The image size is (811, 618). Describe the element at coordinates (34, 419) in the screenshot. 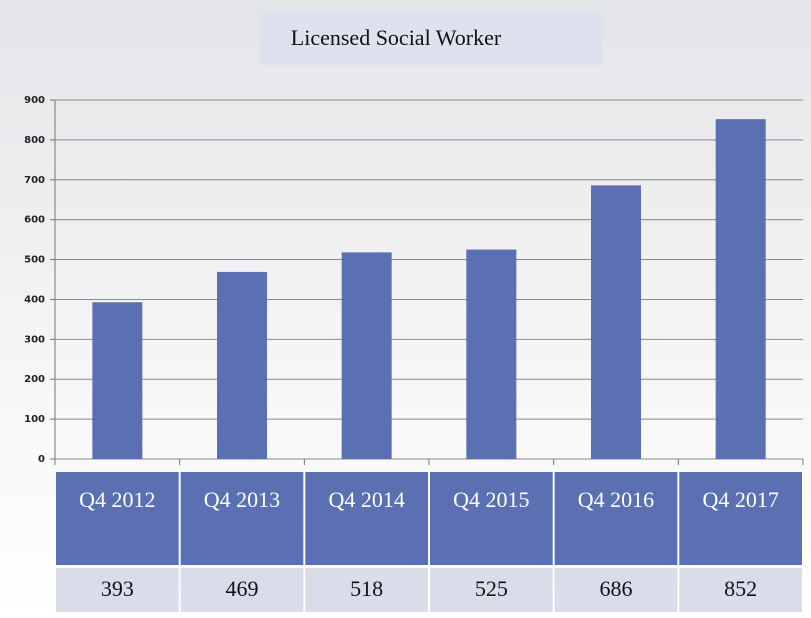

I see `y-tick-label: 100` at that location.